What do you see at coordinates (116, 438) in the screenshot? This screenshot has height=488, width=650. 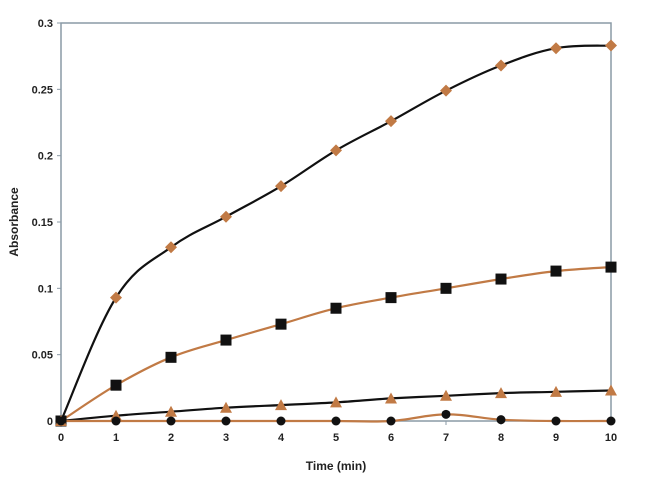 I see `x-tick-label: 1` at bounding box center [116, 438].